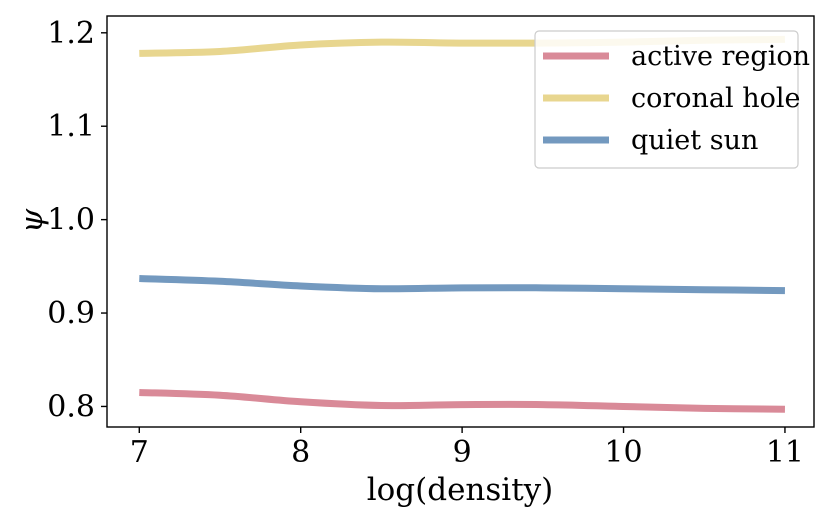  What do you see at coordinates (139, 452) in the screenshot?
I see `x-tick-label: 7` at bounding box center [139, 452].